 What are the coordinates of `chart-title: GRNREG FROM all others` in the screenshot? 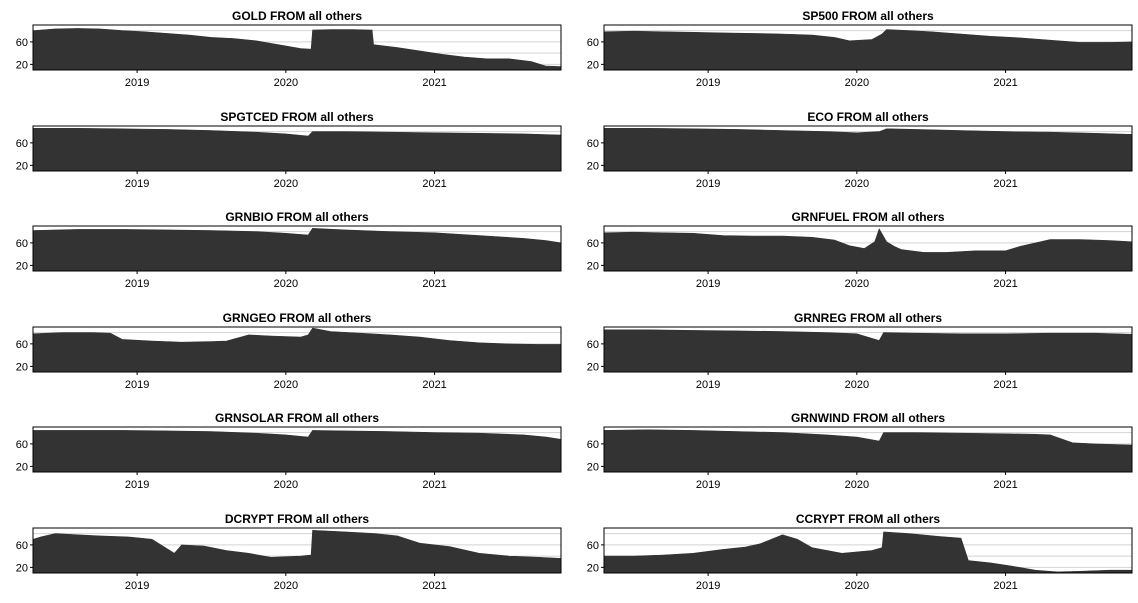 It's located at (868, 318).